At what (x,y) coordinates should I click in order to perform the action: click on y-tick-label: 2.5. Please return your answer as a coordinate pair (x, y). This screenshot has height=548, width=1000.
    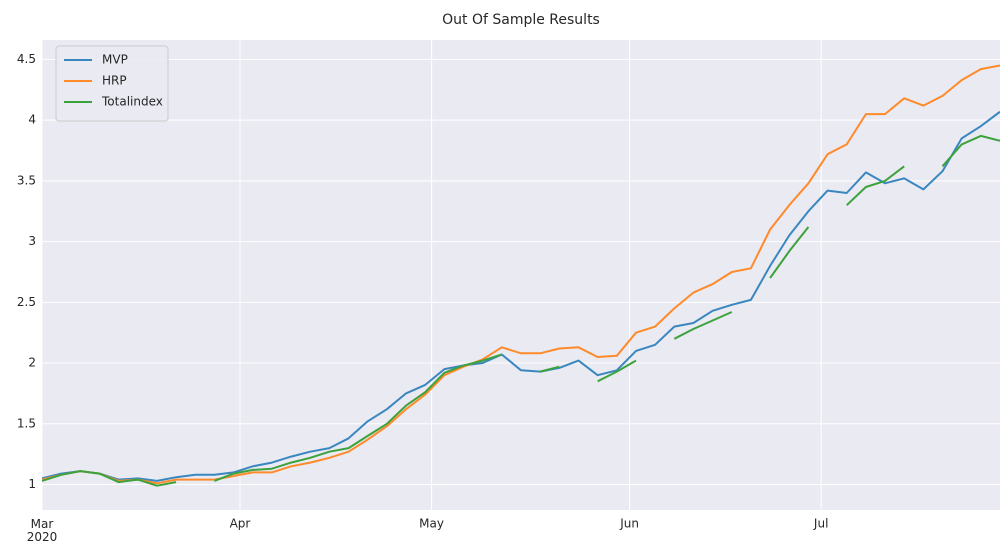
    Looking at the image, I should click on (26, 302).